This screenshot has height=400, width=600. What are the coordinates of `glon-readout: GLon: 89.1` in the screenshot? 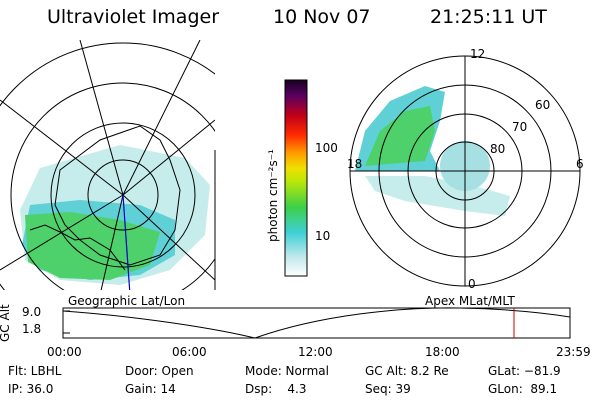 It's located at (523, 389).